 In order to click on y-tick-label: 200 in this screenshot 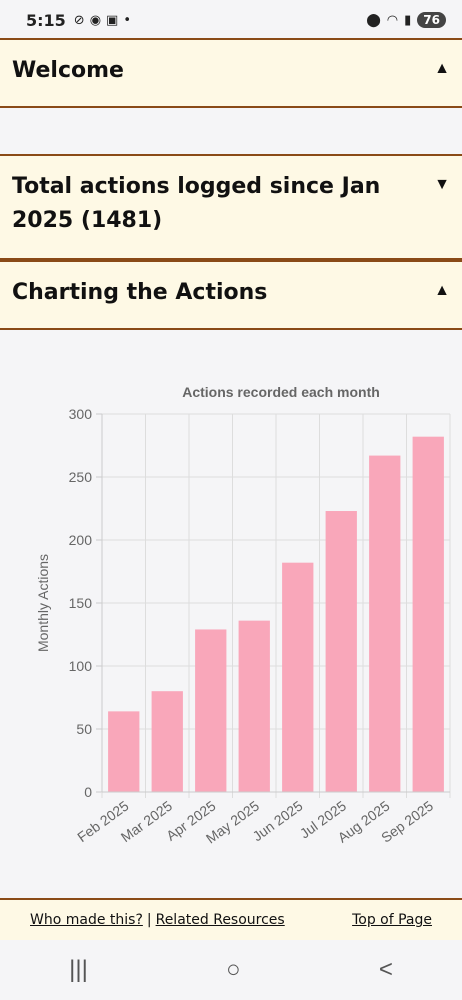, I will do `click(81, 540)`.